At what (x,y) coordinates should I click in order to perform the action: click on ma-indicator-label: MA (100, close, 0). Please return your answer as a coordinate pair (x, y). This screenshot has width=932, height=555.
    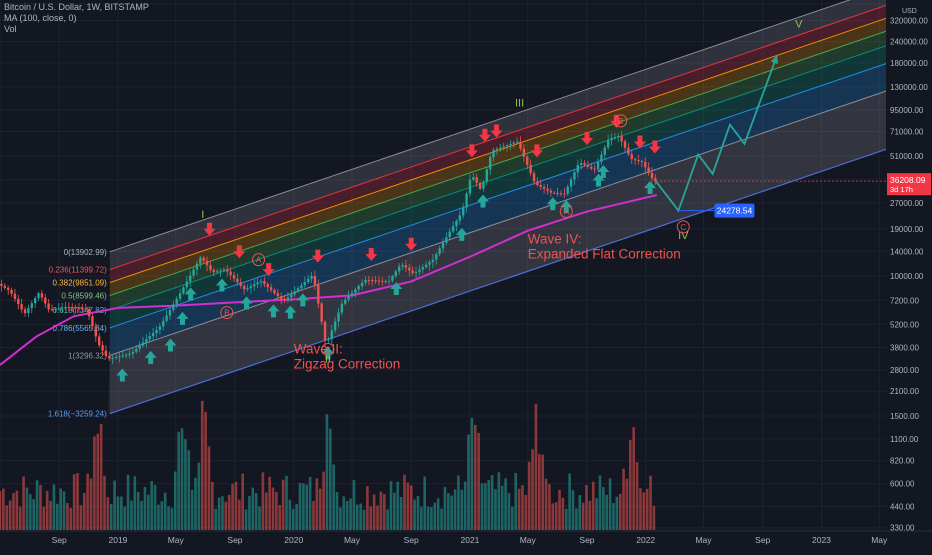
    Looking at the image, I should click on (40, 18).